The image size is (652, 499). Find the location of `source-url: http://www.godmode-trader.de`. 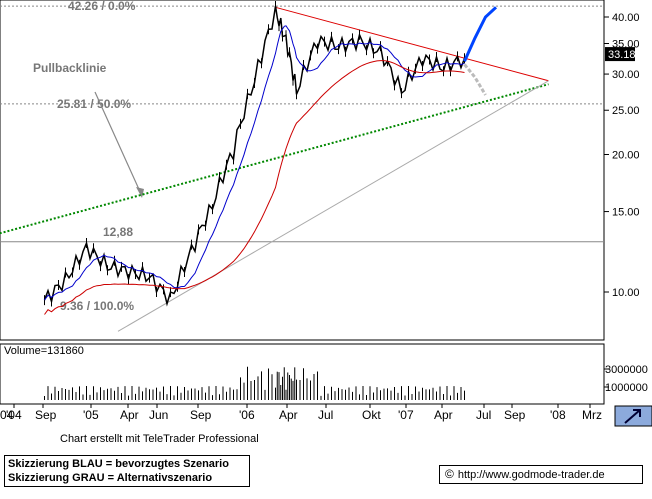

source-url: http://www.godmode-trader.de is located at coordinates (531, 475).